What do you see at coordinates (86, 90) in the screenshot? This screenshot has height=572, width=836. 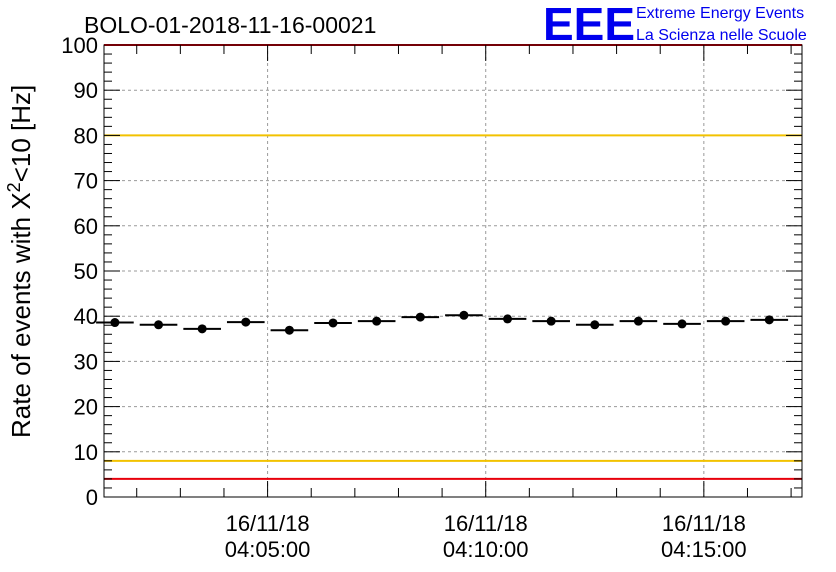 I see `y-tick-label: 90` at bounding box center [86, 90].